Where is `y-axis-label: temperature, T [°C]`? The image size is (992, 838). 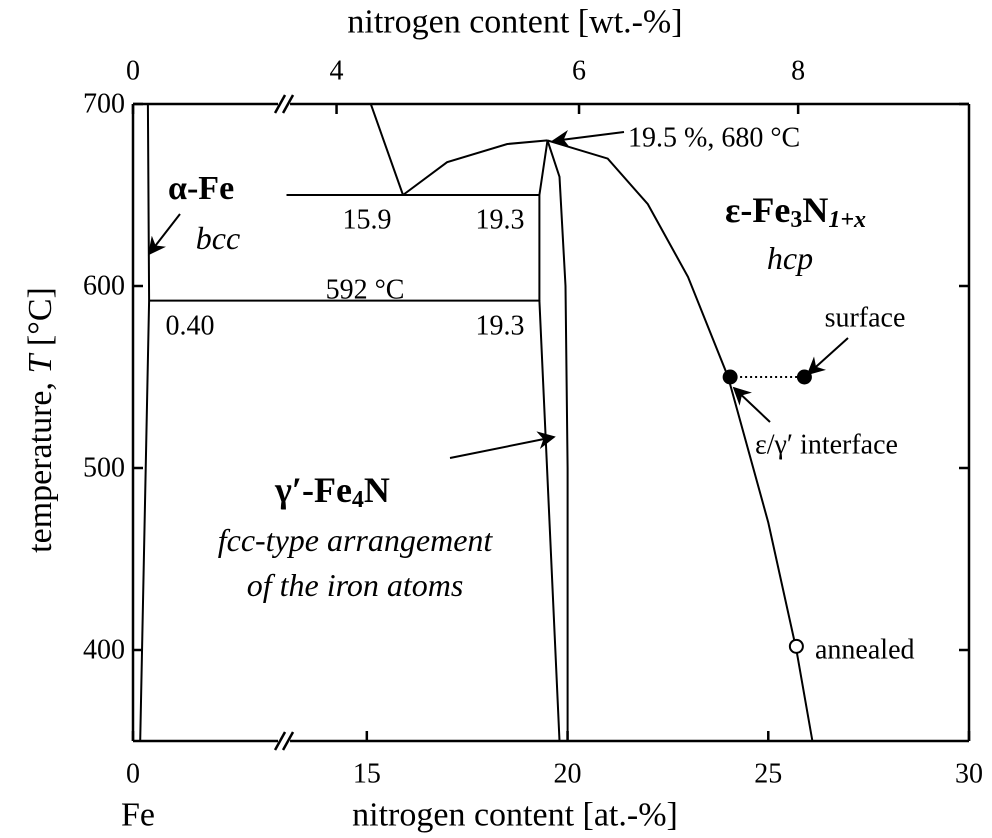
y-axis-label: temperature, T [°C] is located at coordinates (40, 420).